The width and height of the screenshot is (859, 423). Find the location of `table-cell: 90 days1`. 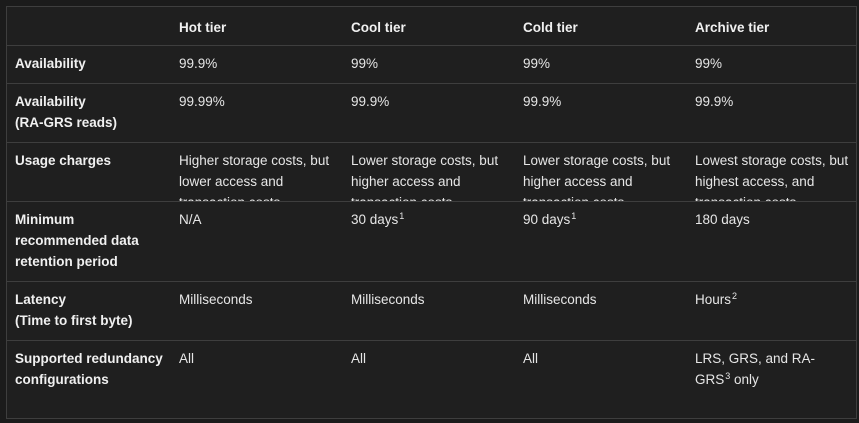

table-cell: 90 days1 is located at coordinates (601, 241).